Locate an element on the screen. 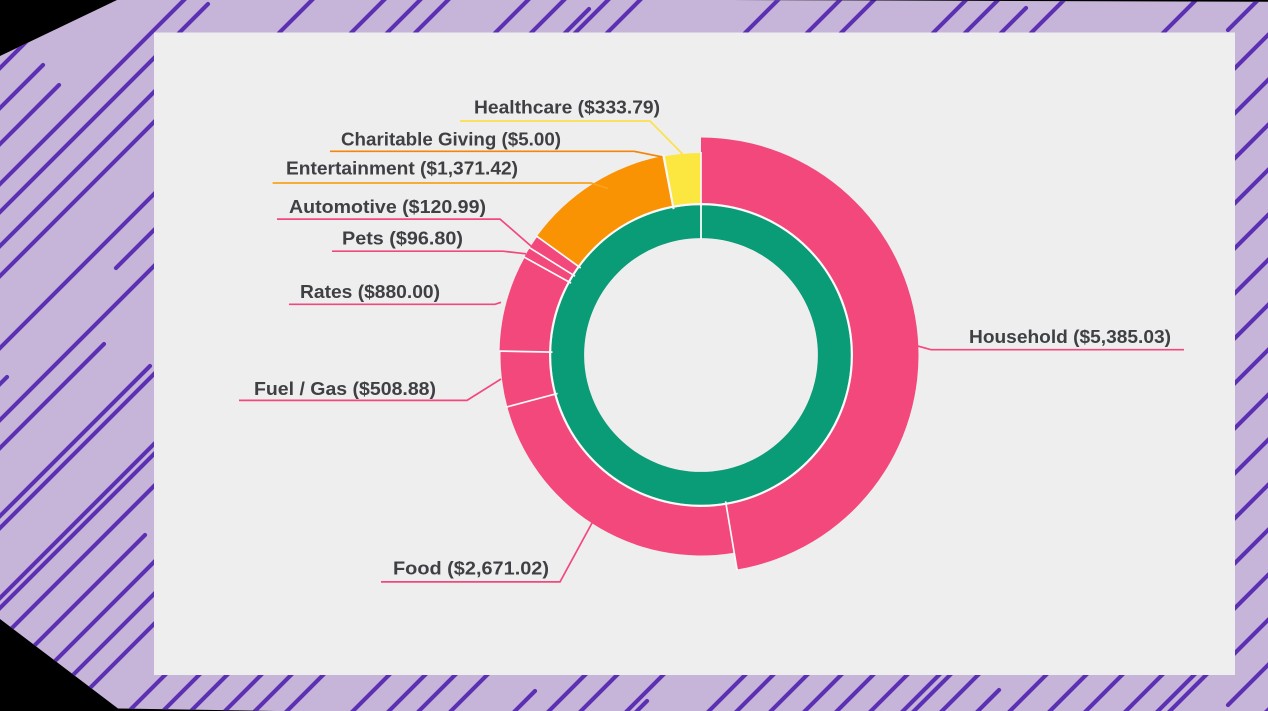  svg-text: Healthcare ($333.79) is located at coordinates (567, 107).